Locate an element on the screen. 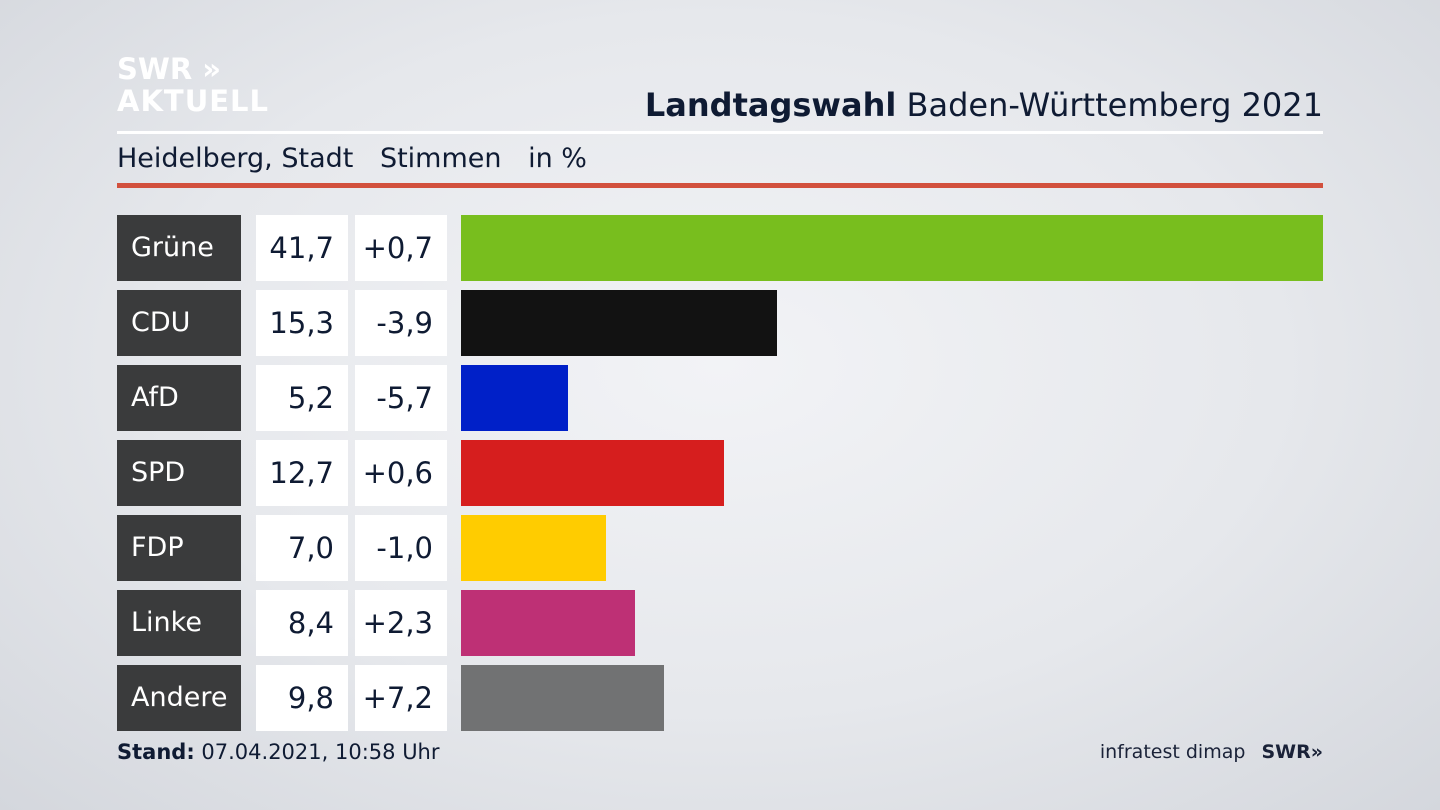 The image size is (1440, 810). party-row: AfD 5,2 -5,7 is located at coordinates (720, 398).